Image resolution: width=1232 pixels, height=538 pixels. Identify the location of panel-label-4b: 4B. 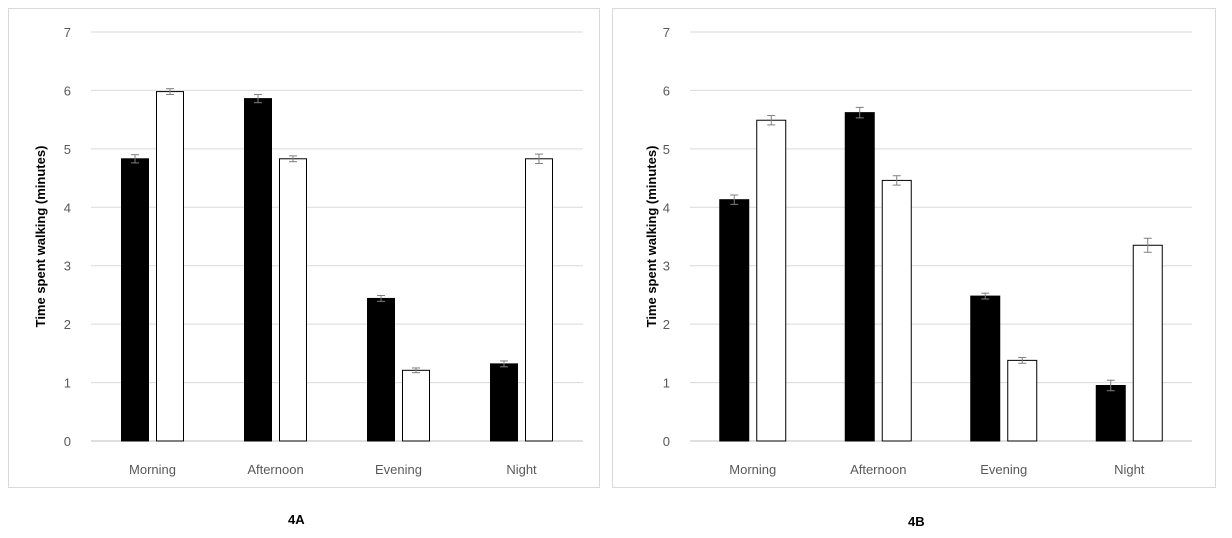
(916, 521).